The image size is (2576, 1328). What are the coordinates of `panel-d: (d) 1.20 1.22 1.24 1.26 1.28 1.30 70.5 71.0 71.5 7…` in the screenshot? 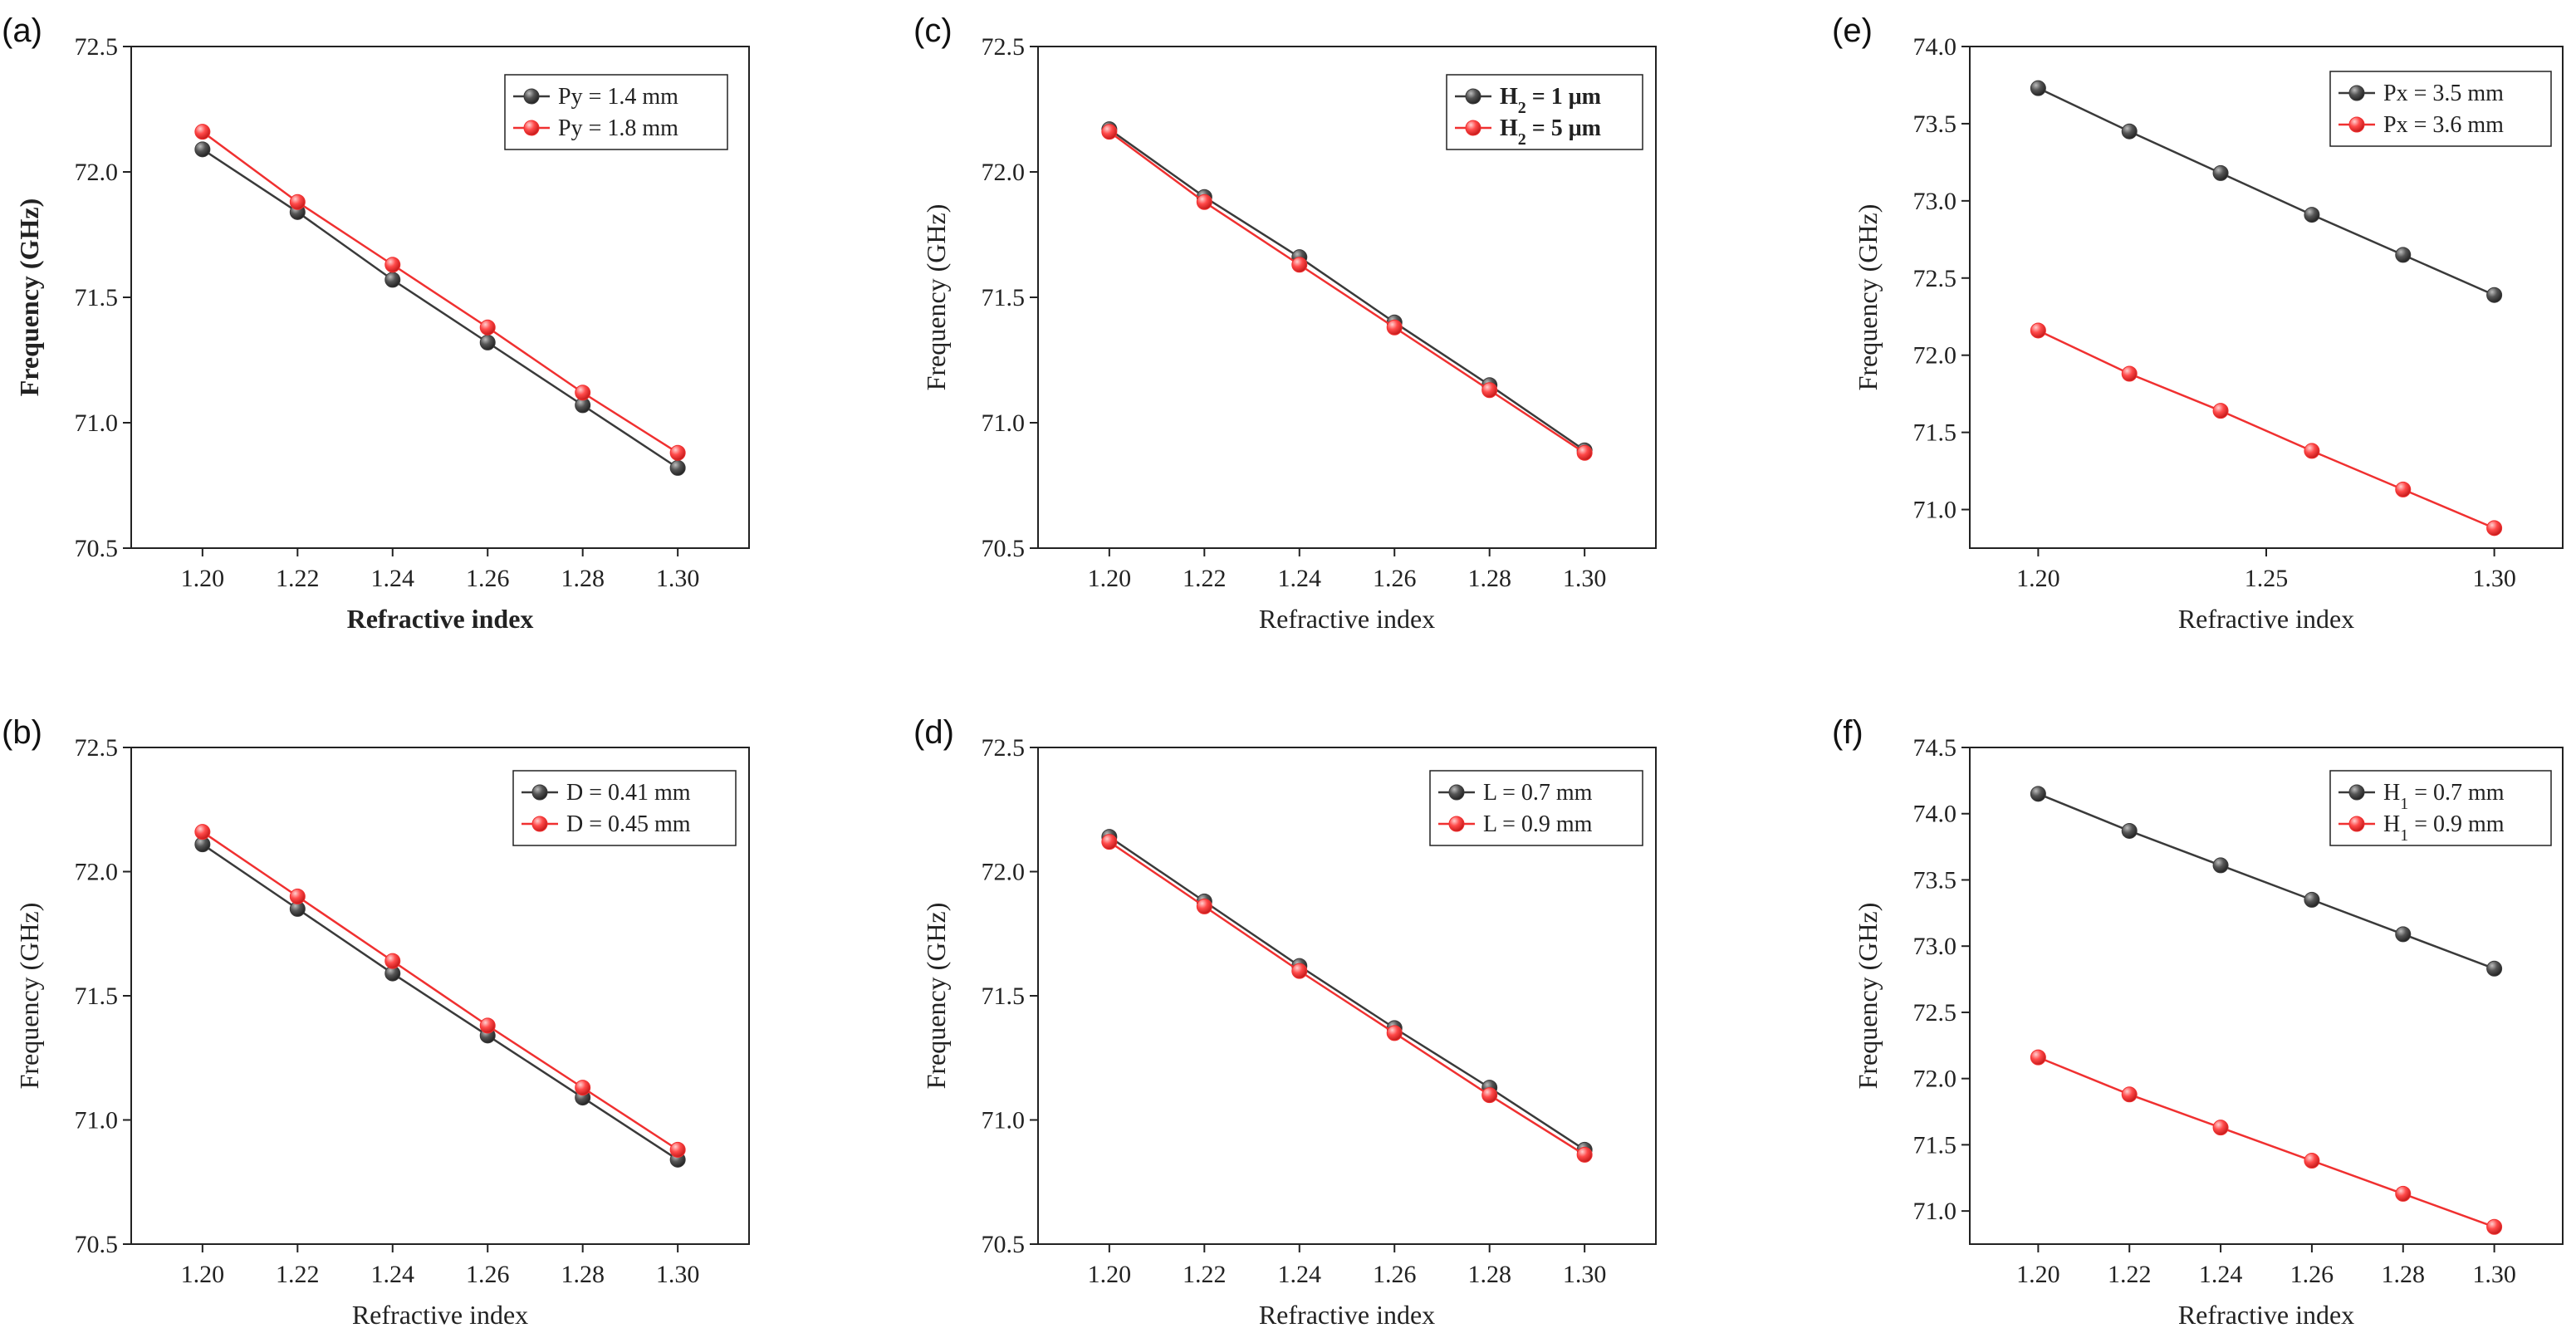 It's located at (1285, 1021).